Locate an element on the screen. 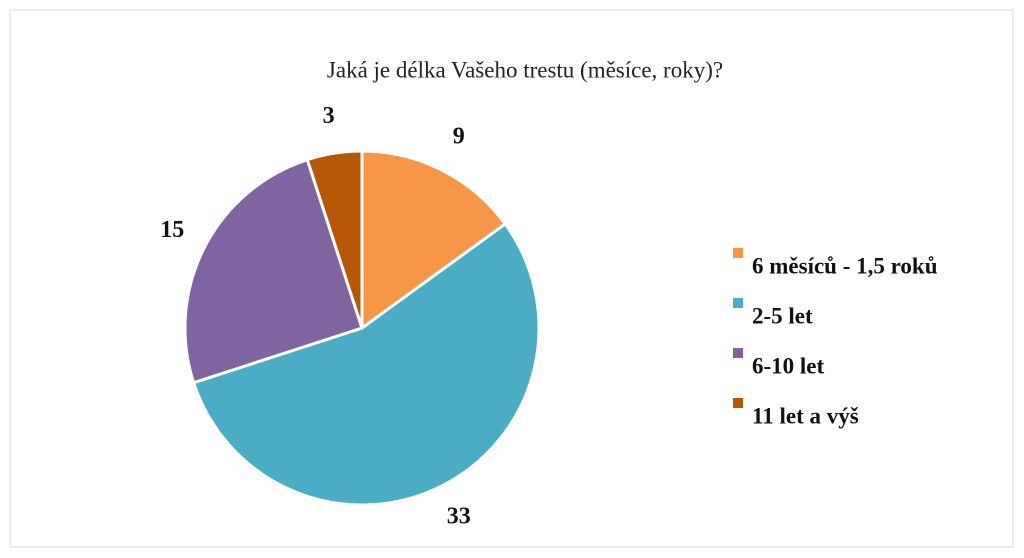 Image resolution: width=1024 pixels, height=558 pixels. legend-label: 6 měsíců - 1,5 roků is located at coordinates (845, 265).